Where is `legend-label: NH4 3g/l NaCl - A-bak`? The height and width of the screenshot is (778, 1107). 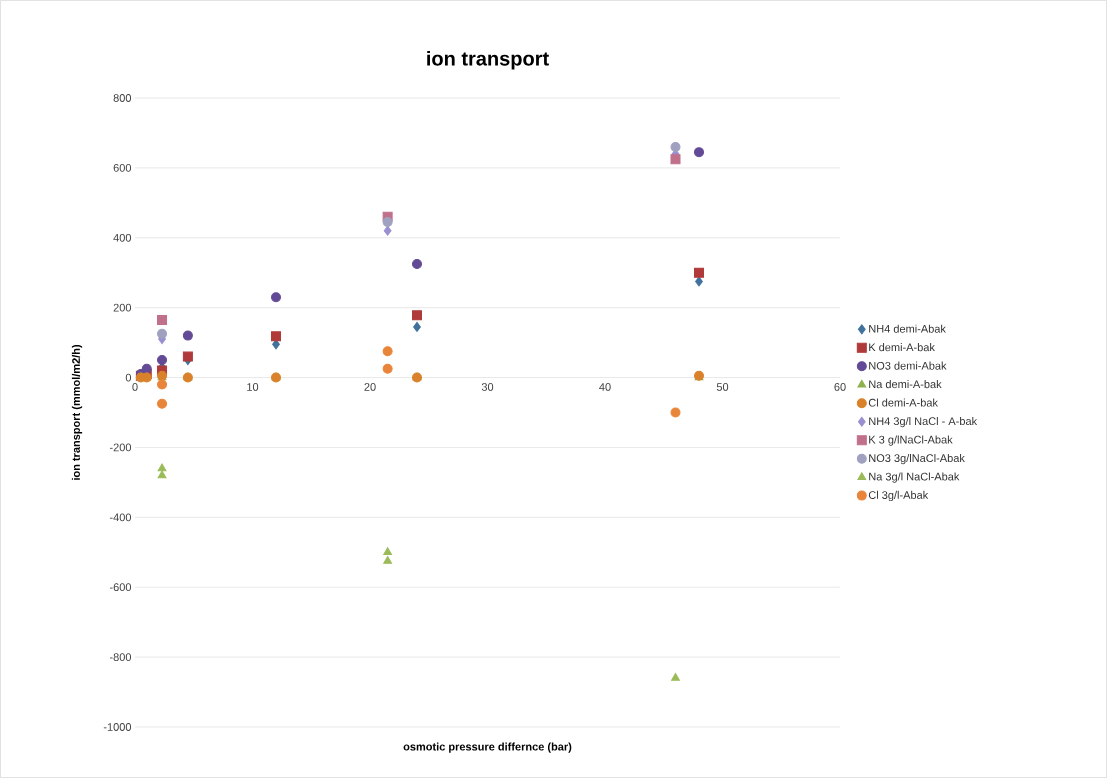
legend-label: NH4 3g/l NaCl - A-bak is located at coordinates (923, 422).